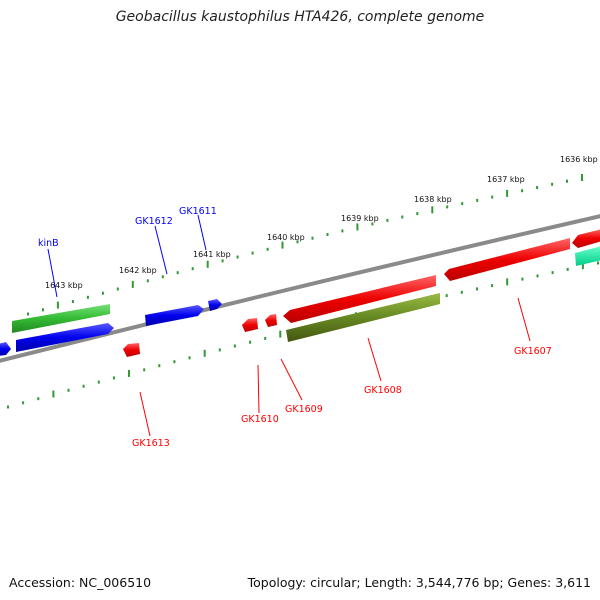 The width and height of the screenshot is (600, 600). I want to click on scale-label-1639: 1639 kbp, so click(360, 218).